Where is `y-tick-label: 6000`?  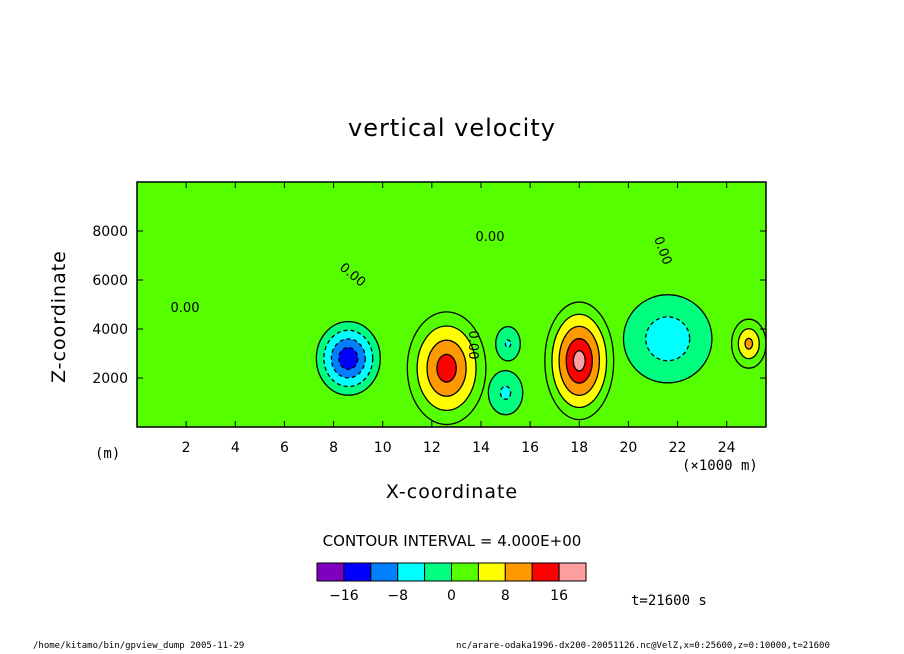
y-tick-label: 6000 is located at coordinates (110, 281).